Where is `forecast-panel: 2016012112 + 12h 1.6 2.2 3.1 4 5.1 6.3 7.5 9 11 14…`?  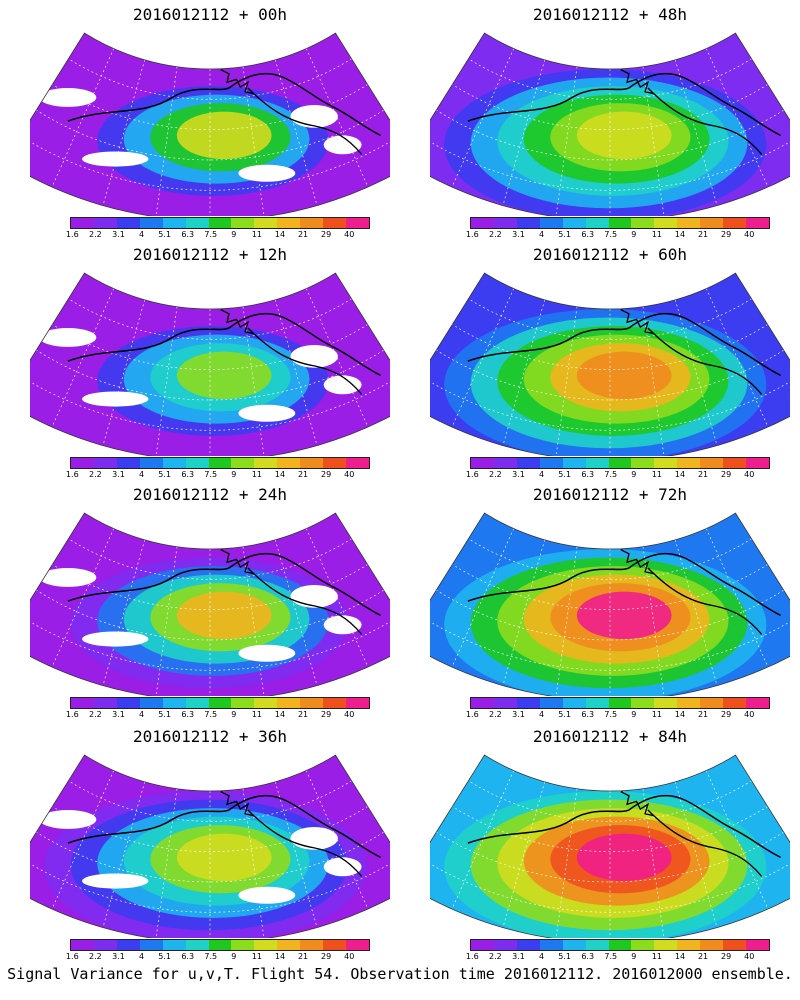
forecast-panel: 2016012112 + 12h 1.6 2.2 3.1 4 5.1 6.3 7.5 9 11 14… is located at coordinates (210, 367).